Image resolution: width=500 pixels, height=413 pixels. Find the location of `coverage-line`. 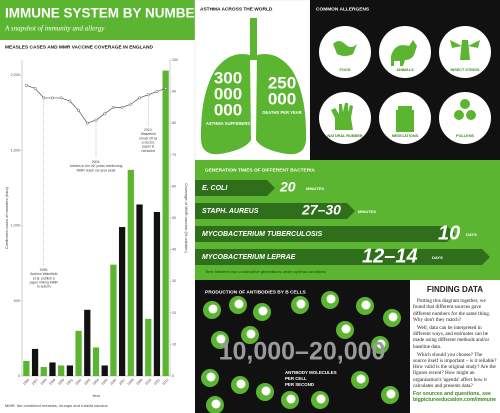

coverage-line is located at coordinates (96, 104).